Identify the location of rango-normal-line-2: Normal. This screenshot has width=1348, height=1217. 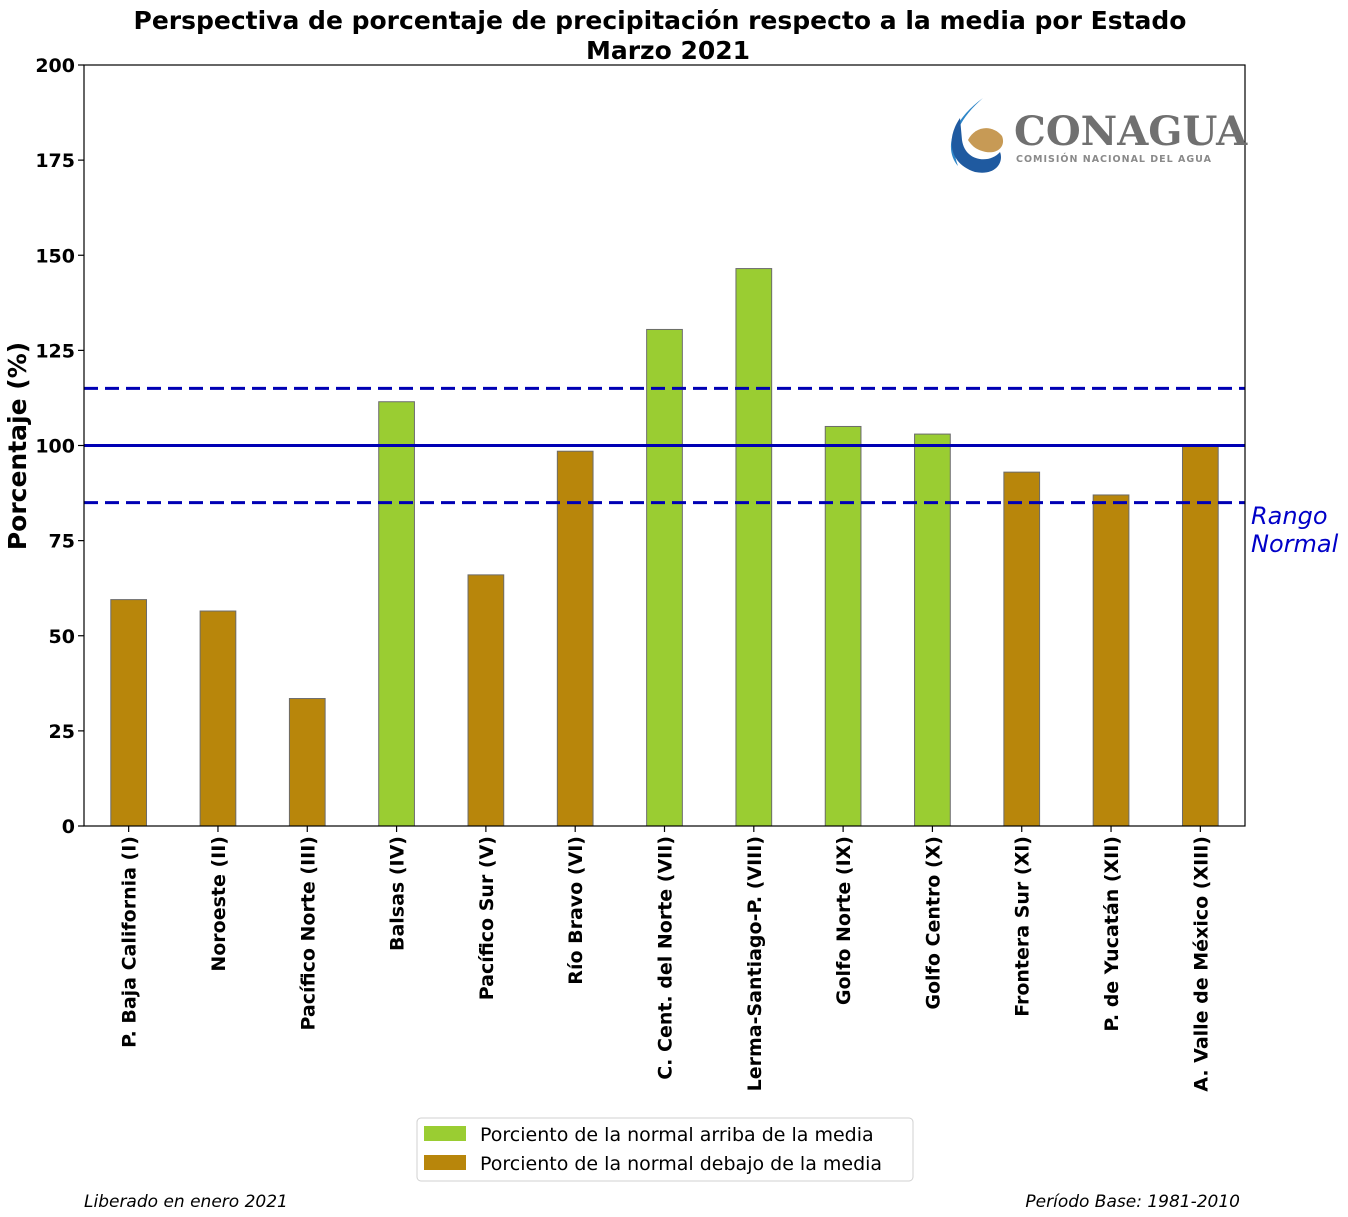
(1295, 544).